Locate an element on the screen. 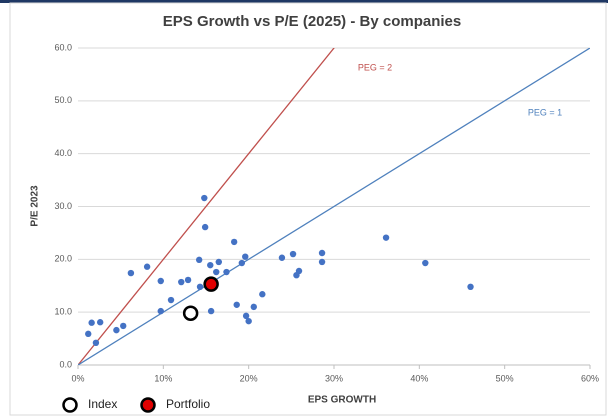  y-tick-label: 40.0 is located at coordinates (63, 153).